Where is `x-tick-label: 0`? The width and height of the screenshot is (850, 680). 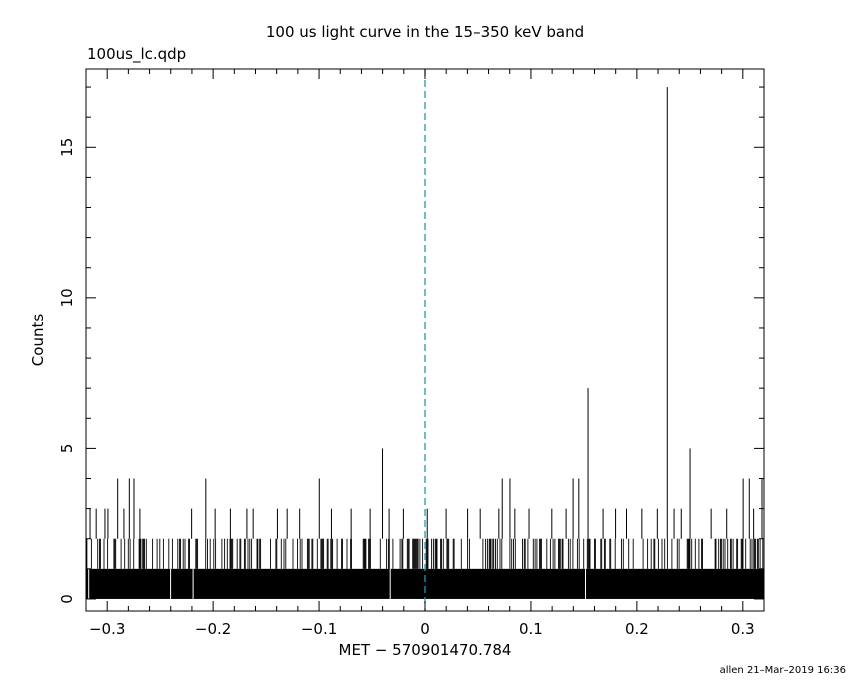
x-tick-label: 0 is located at coordinates (425, 629).